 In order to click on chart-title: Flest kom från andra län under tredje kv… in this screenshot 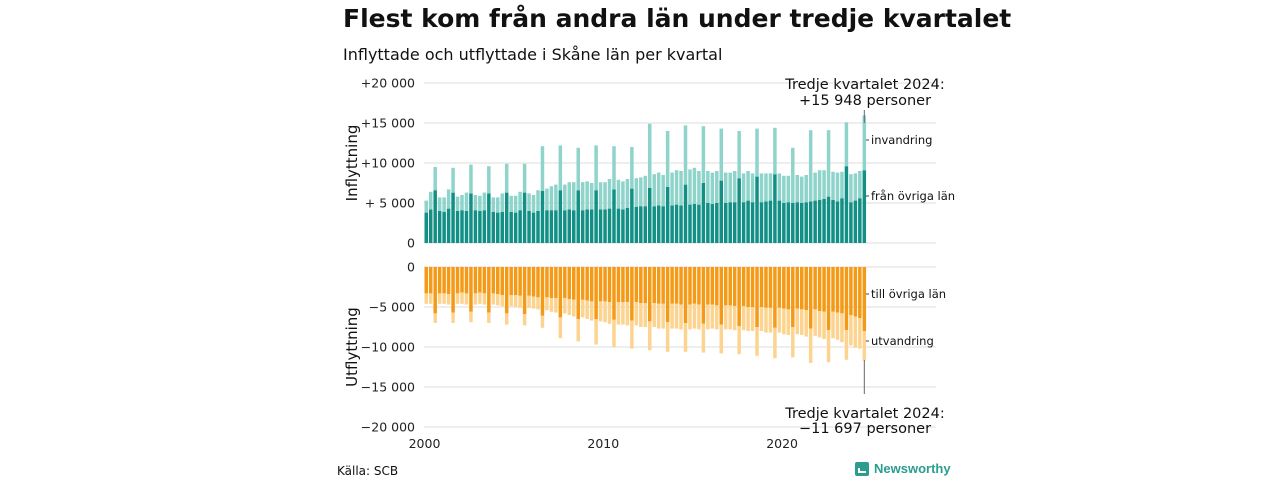, I will do `click(677, 18)`.